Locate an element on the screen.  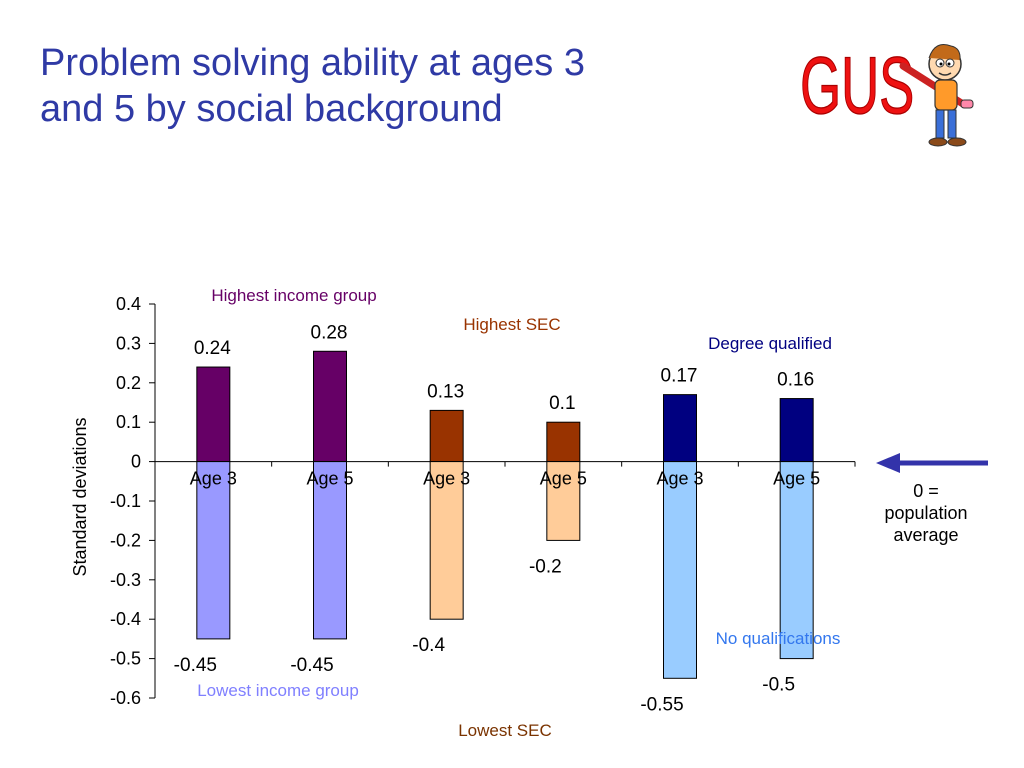
population-average-arrow is located at coordinates (932, 463).